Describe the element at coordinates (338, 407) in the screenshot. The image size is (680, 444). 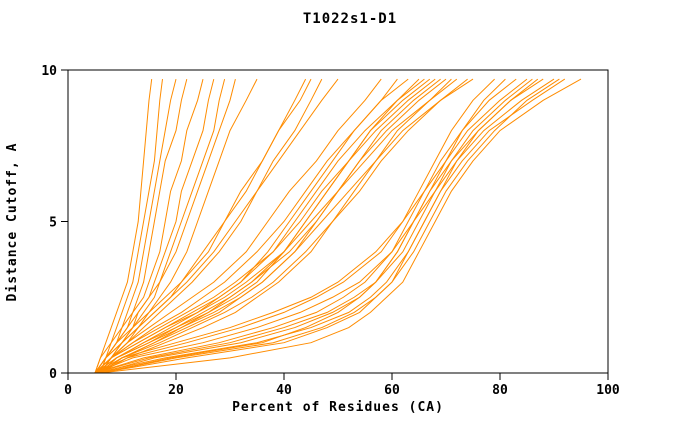
I see `x-axis-label: Percent of Residues (CA)` at that location.